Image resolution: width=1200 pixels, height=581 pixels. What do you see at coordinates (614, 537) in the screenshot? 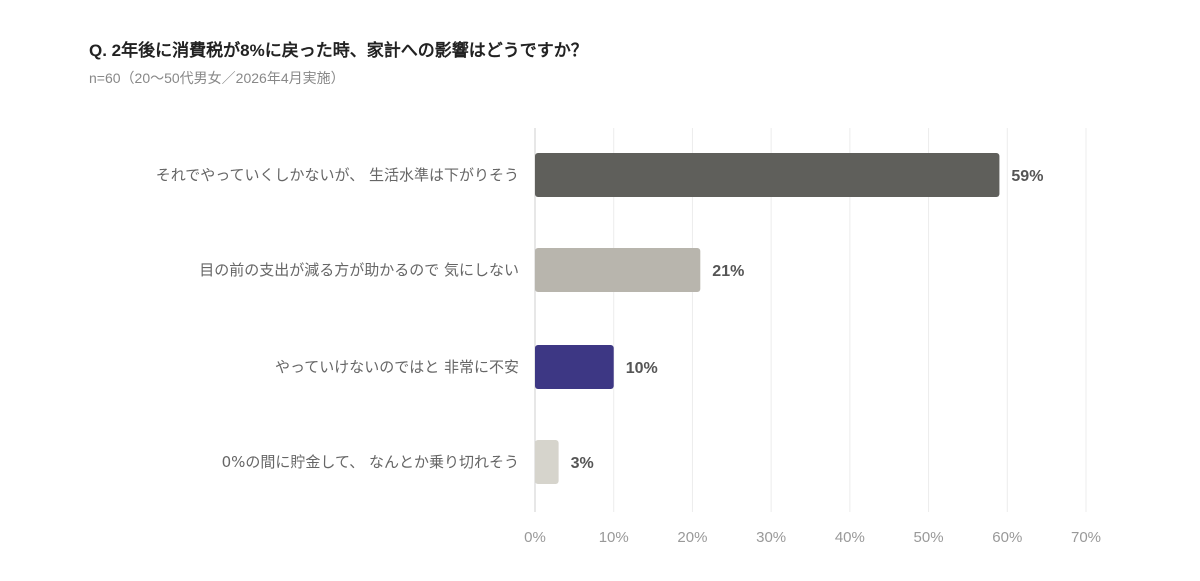
I see `x-tick-label: 10%` at bounding box center [614, 537].